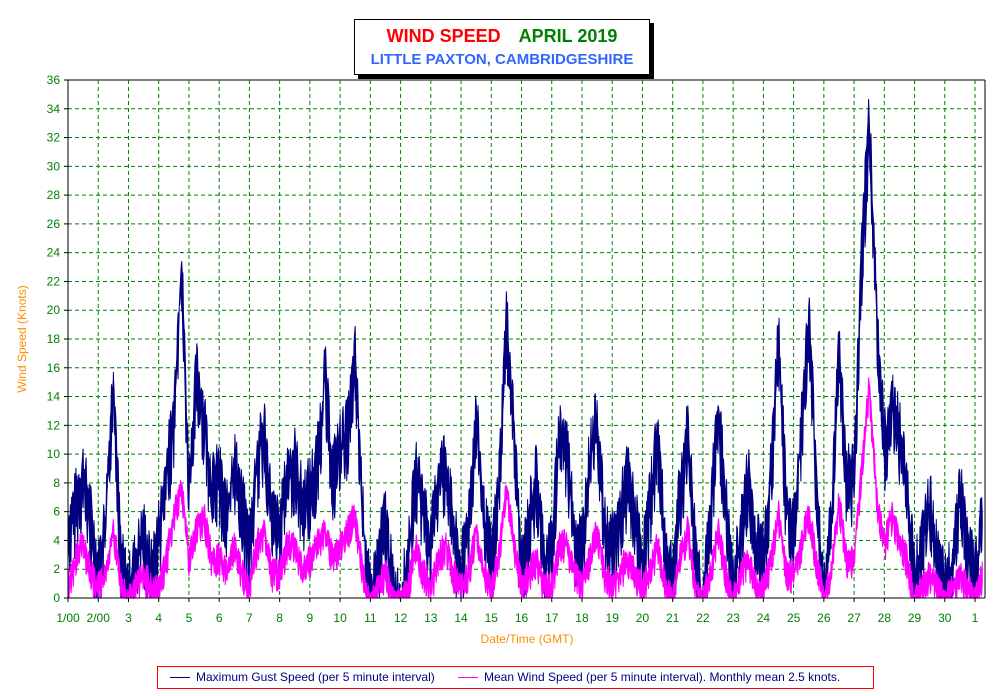 This screenshot has width=1005, height=696. What do you see at coordinates (158, 618) in the screenshot?
I see `x-tick-label: 4` at bounding box center [158, 618].